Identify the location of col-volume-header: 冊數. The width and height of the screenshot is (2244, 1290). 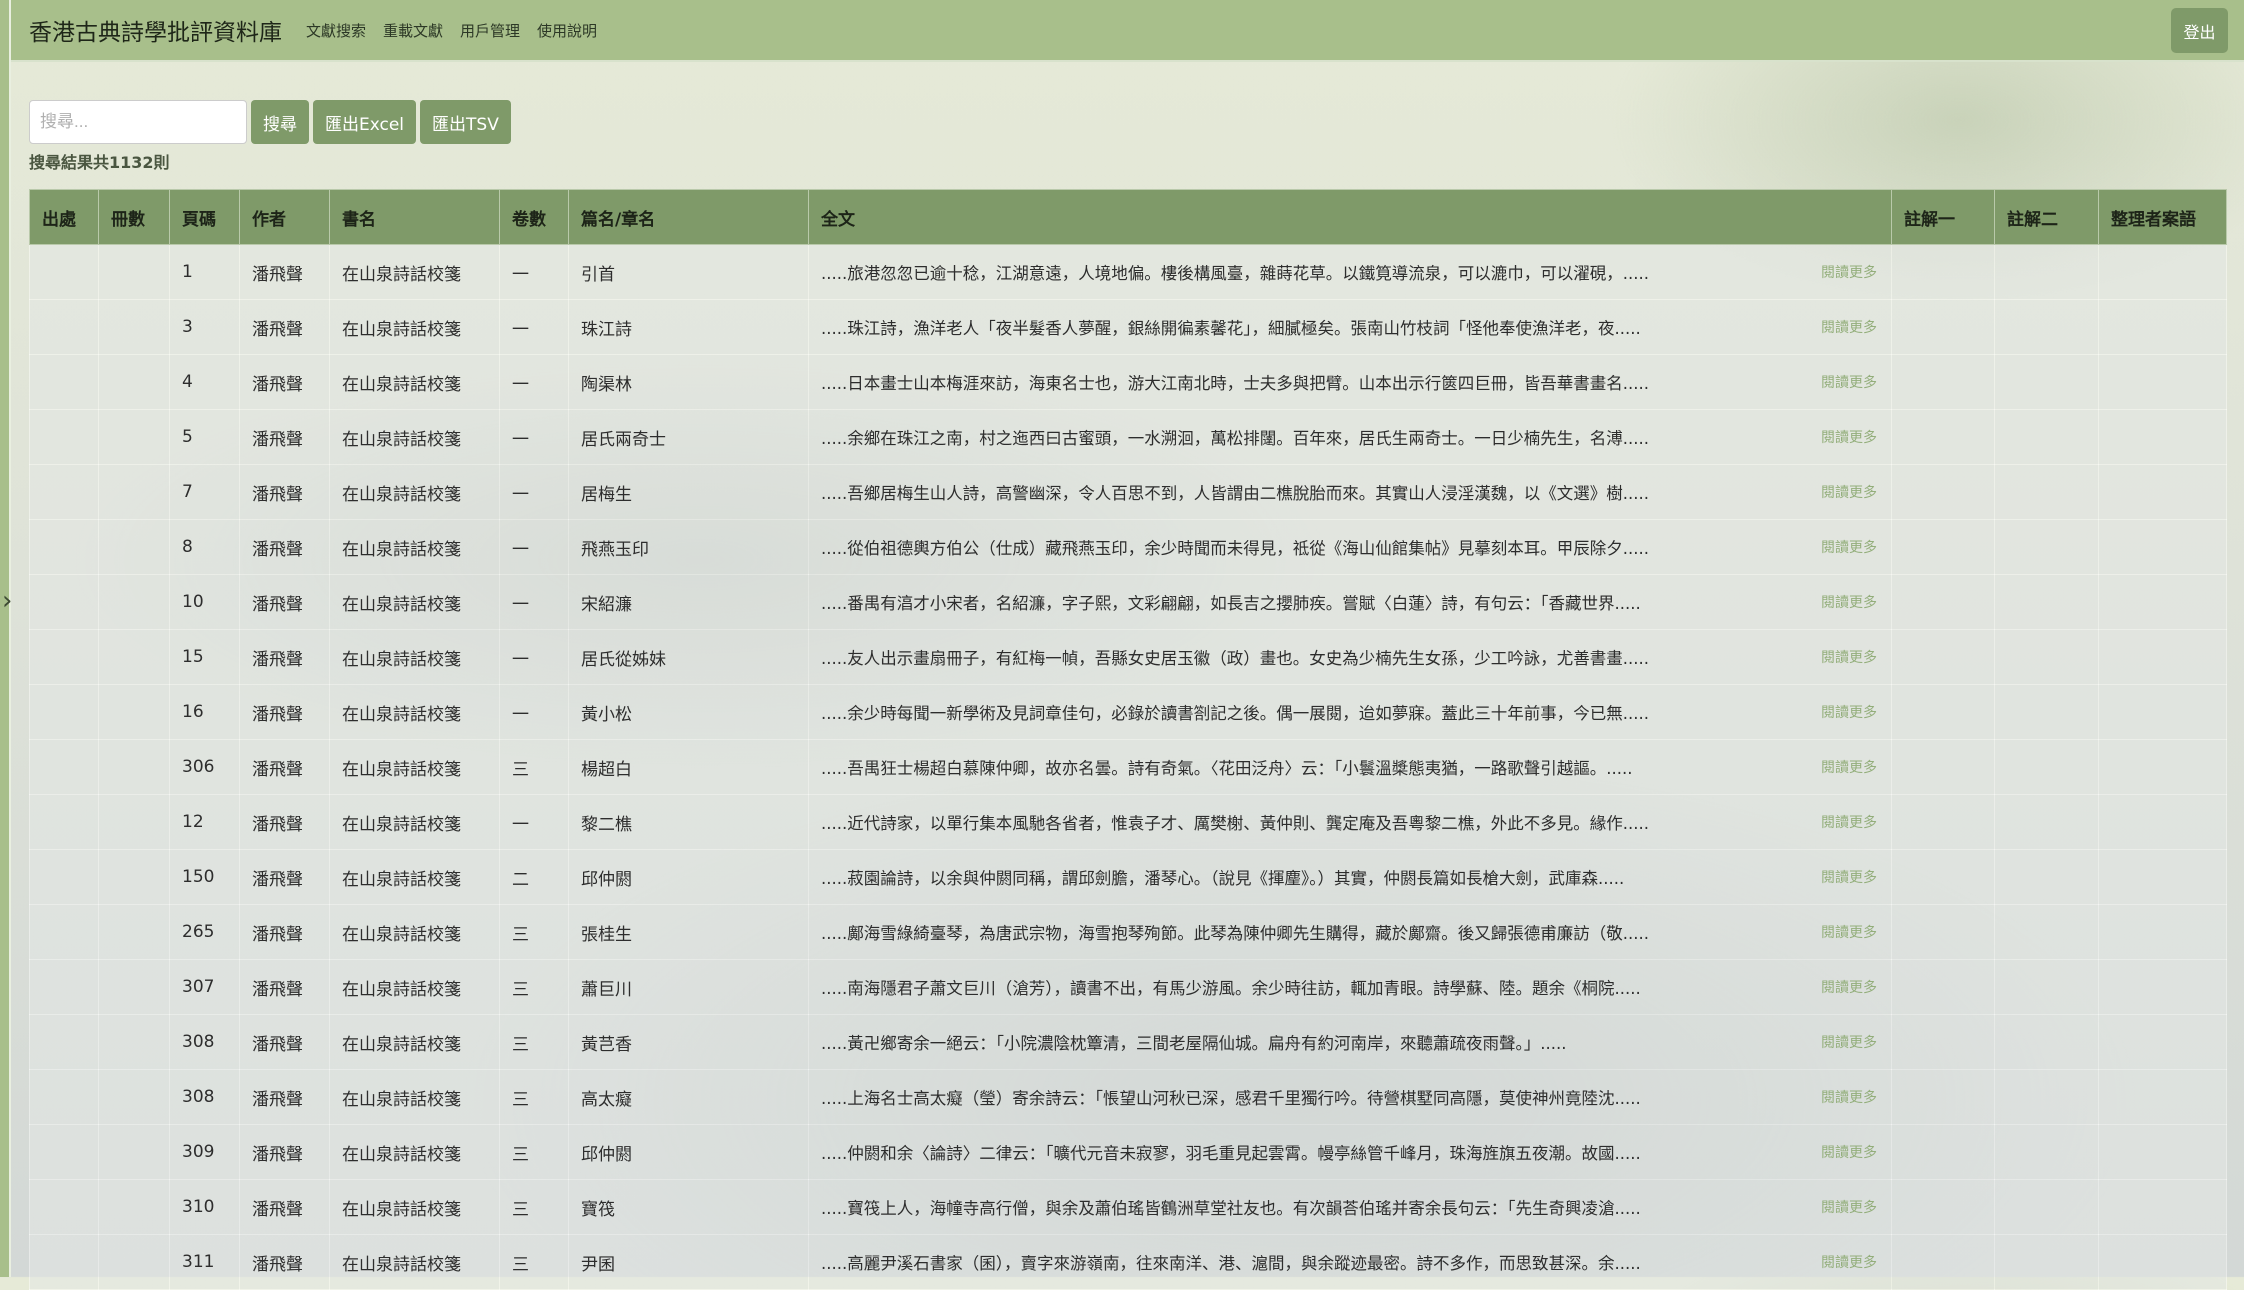
(134, 217).